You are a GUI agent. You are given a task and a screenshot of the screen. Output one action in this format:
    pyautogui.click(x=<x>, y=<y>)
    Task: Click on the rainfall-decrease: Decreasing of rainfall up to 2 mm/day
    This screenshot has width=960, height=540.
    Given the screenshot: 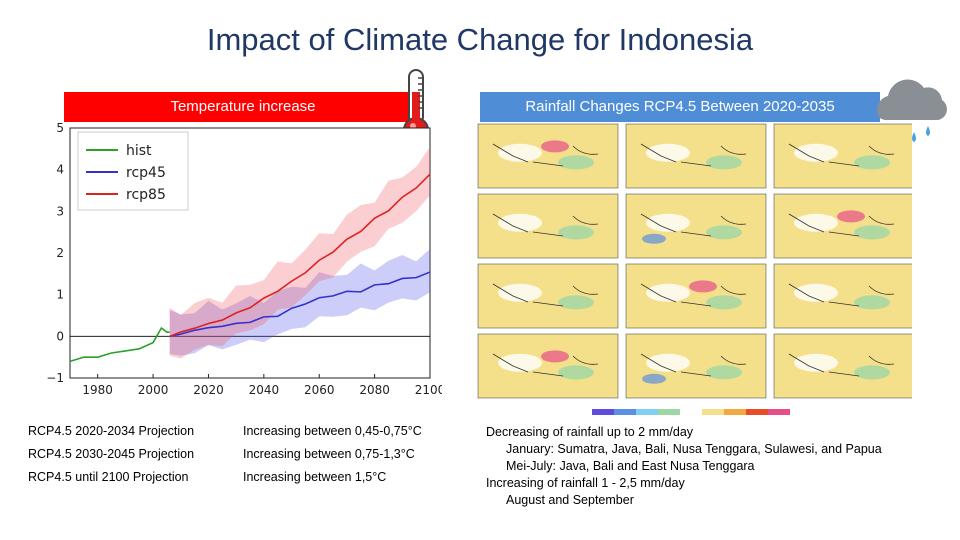 What is the action you would take?
    pyautogui.click(x=590, y=432)
    